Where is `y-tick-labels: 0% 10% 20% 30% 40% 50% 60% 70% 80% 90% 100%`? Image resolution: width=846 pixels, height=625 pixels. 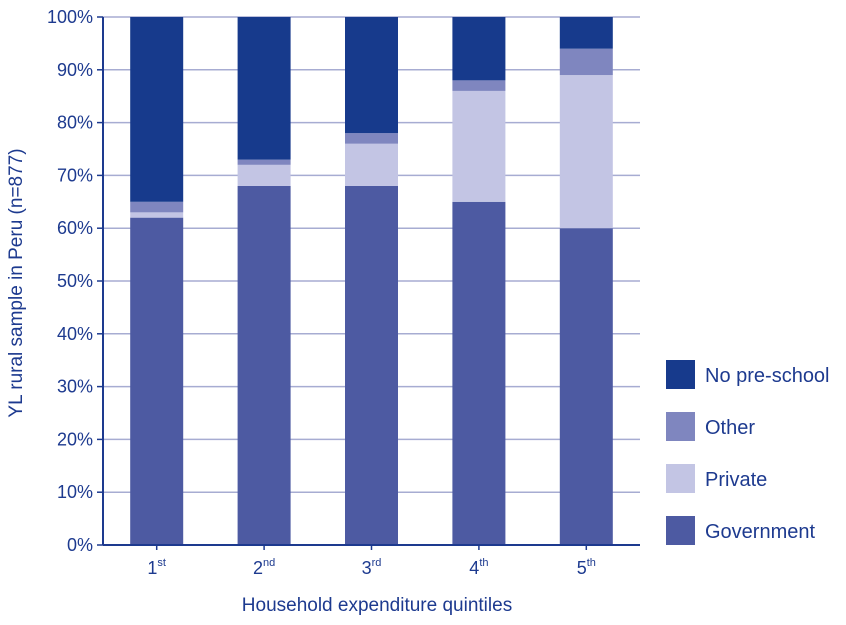
y-tick-labels: 0% 10% 20% 30% 40% 50% 60% 70% 80% 90% 100% is located at coordinates (70, 281).